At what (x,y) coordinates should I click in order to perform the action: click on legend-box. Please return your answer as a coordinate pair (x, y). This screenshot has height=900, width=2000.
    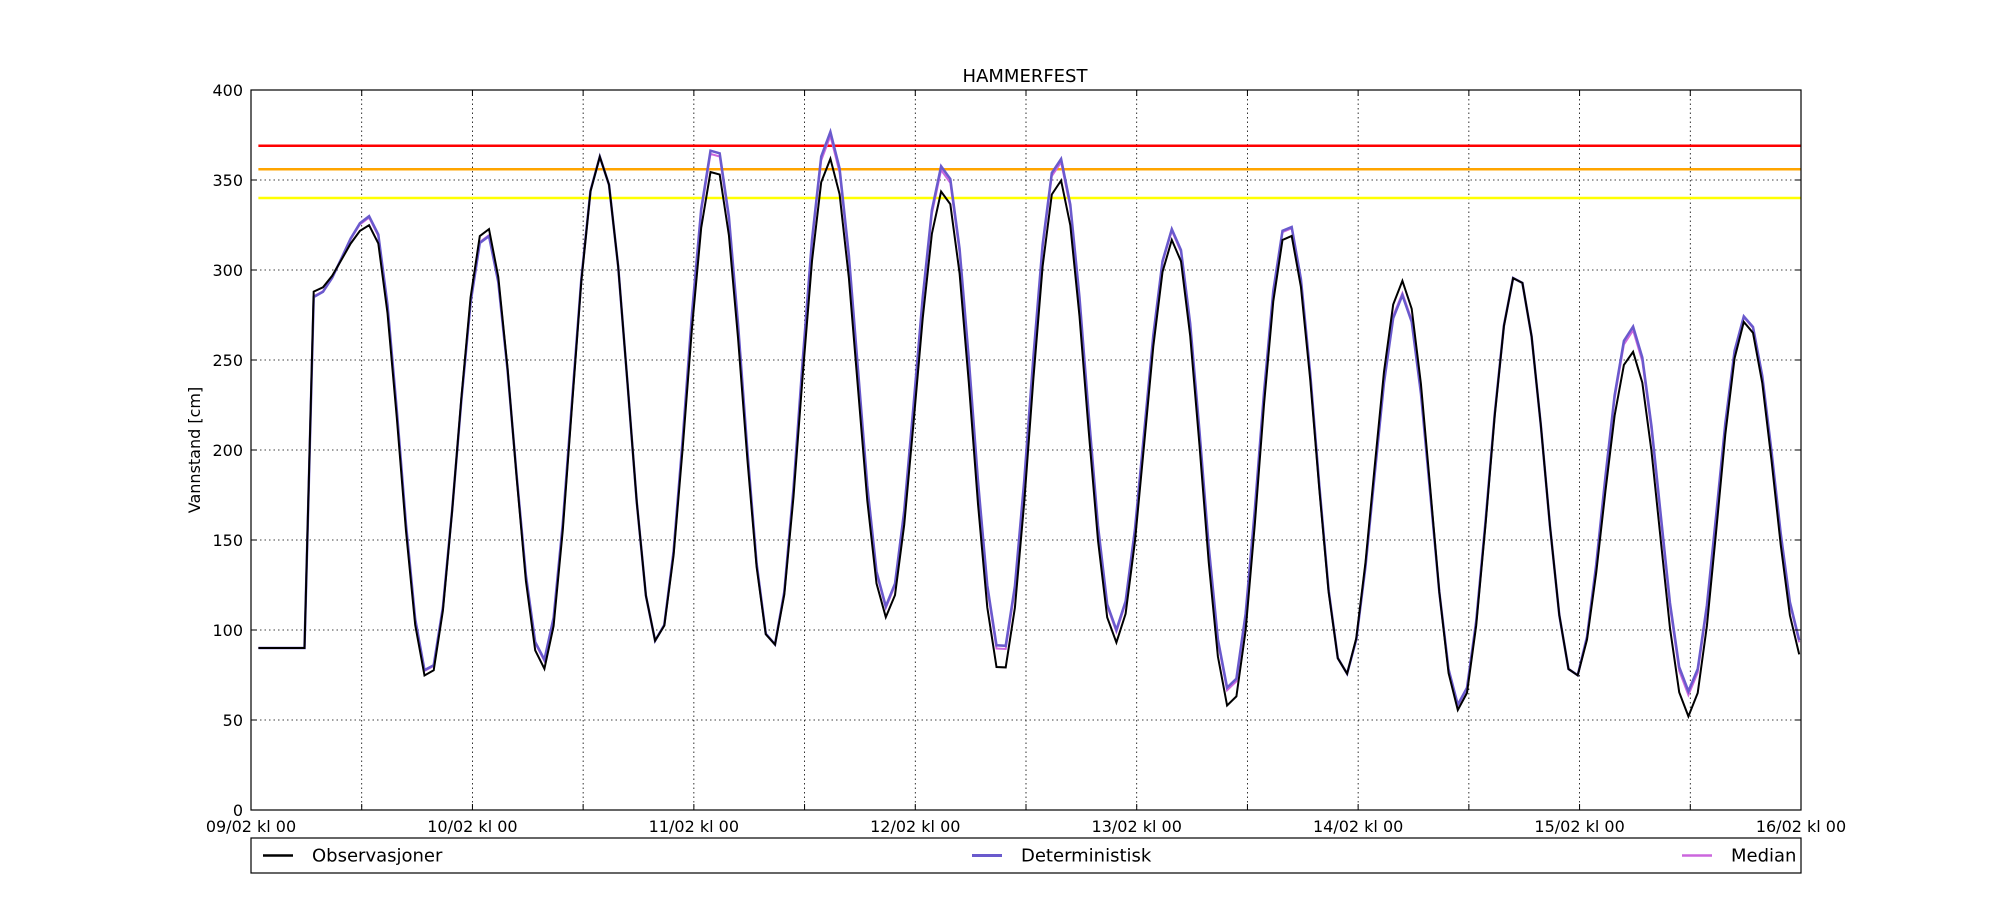
    Looking at the image, I should click on (1026, 855).